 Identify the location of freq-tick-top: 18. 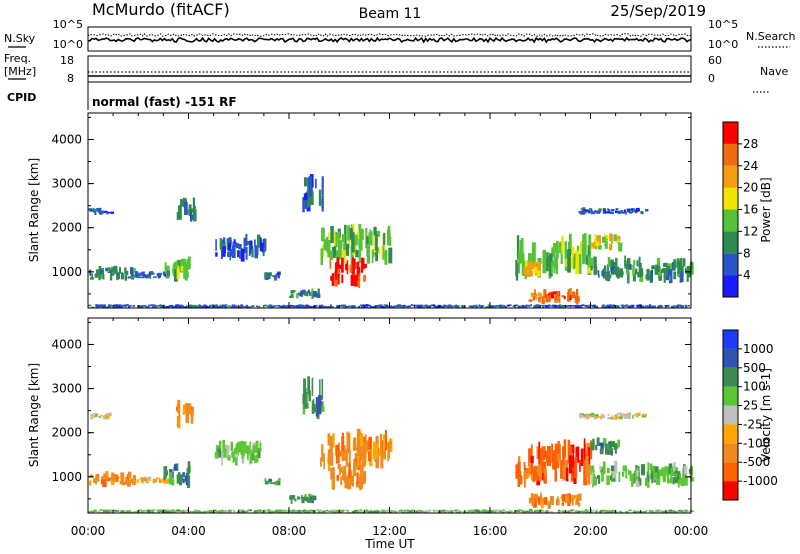
(67, 60).